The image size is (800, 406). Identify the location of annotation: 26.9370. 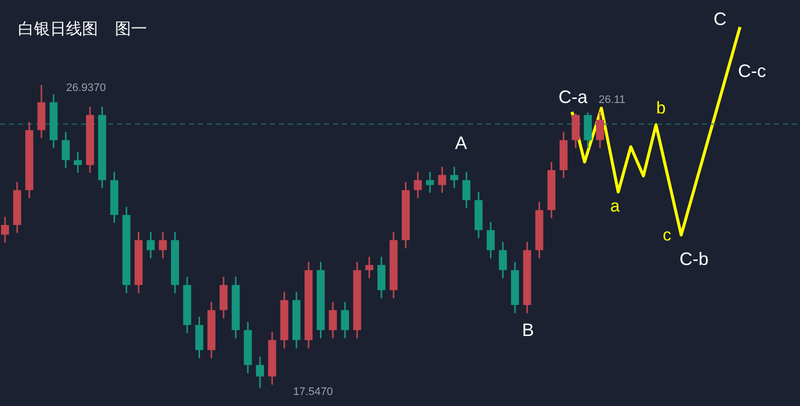
(86, 88).